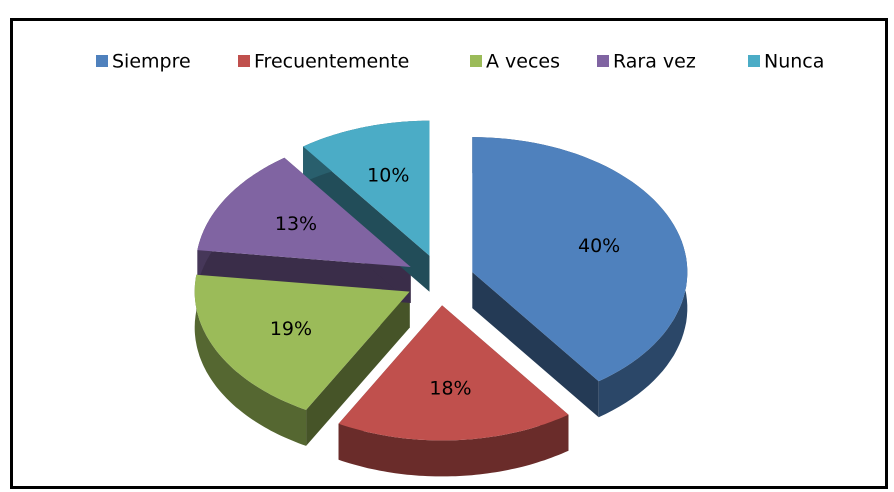 This screenshot has width=894, height=492. I want to click on legend-label: Siempre, so click(151, 62).